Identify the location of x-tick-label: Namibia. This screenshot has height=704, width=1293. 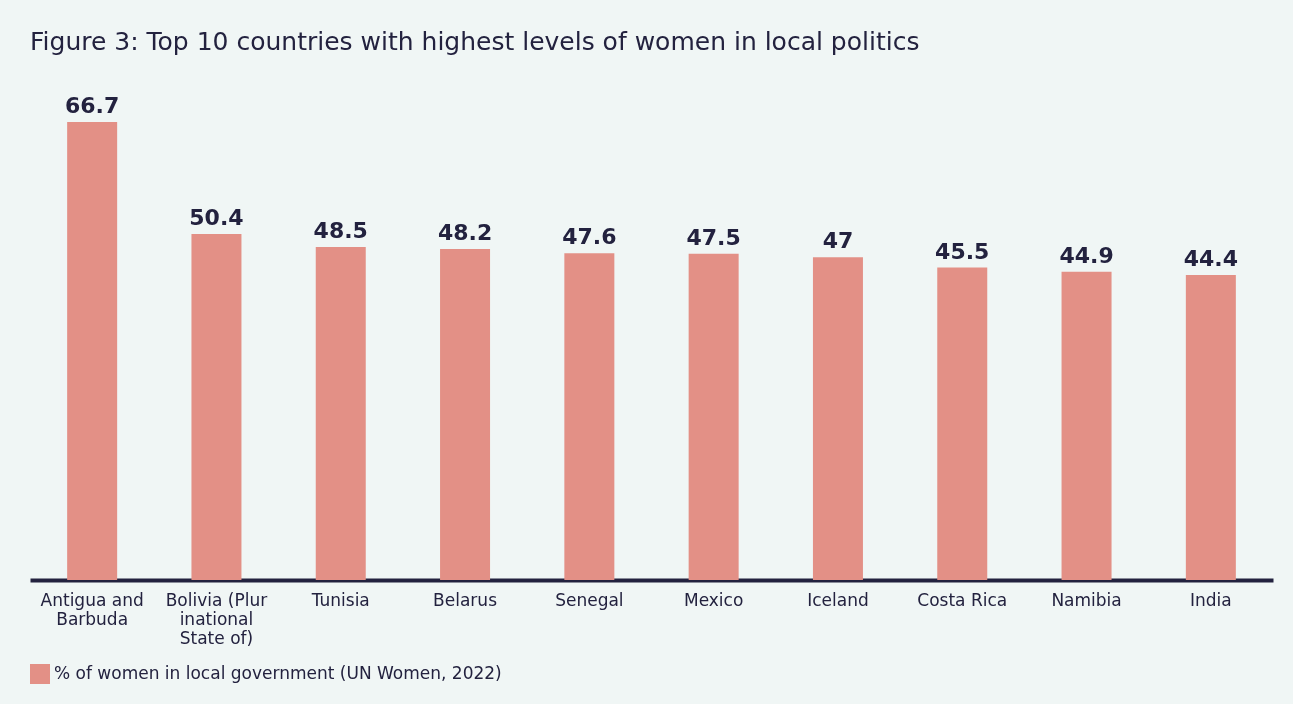
(1086, 599).